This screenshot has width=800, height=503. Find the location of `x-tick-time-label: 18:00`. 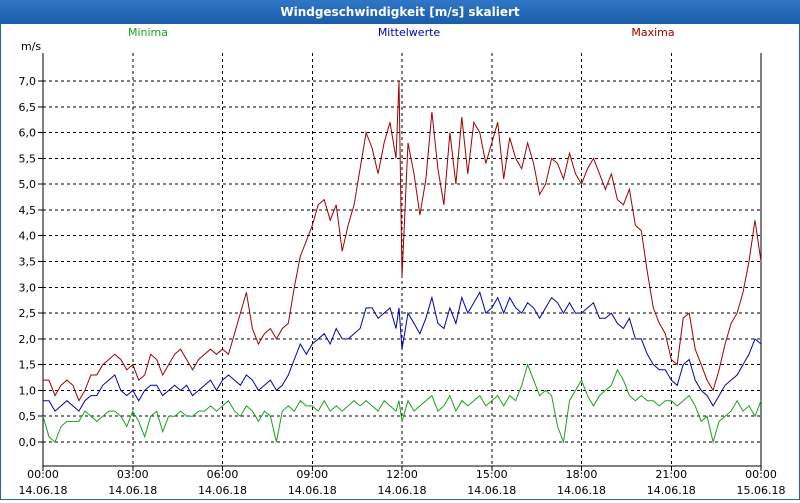

x-tick-time-label: 18:00 is located at coordinates (582, 474).